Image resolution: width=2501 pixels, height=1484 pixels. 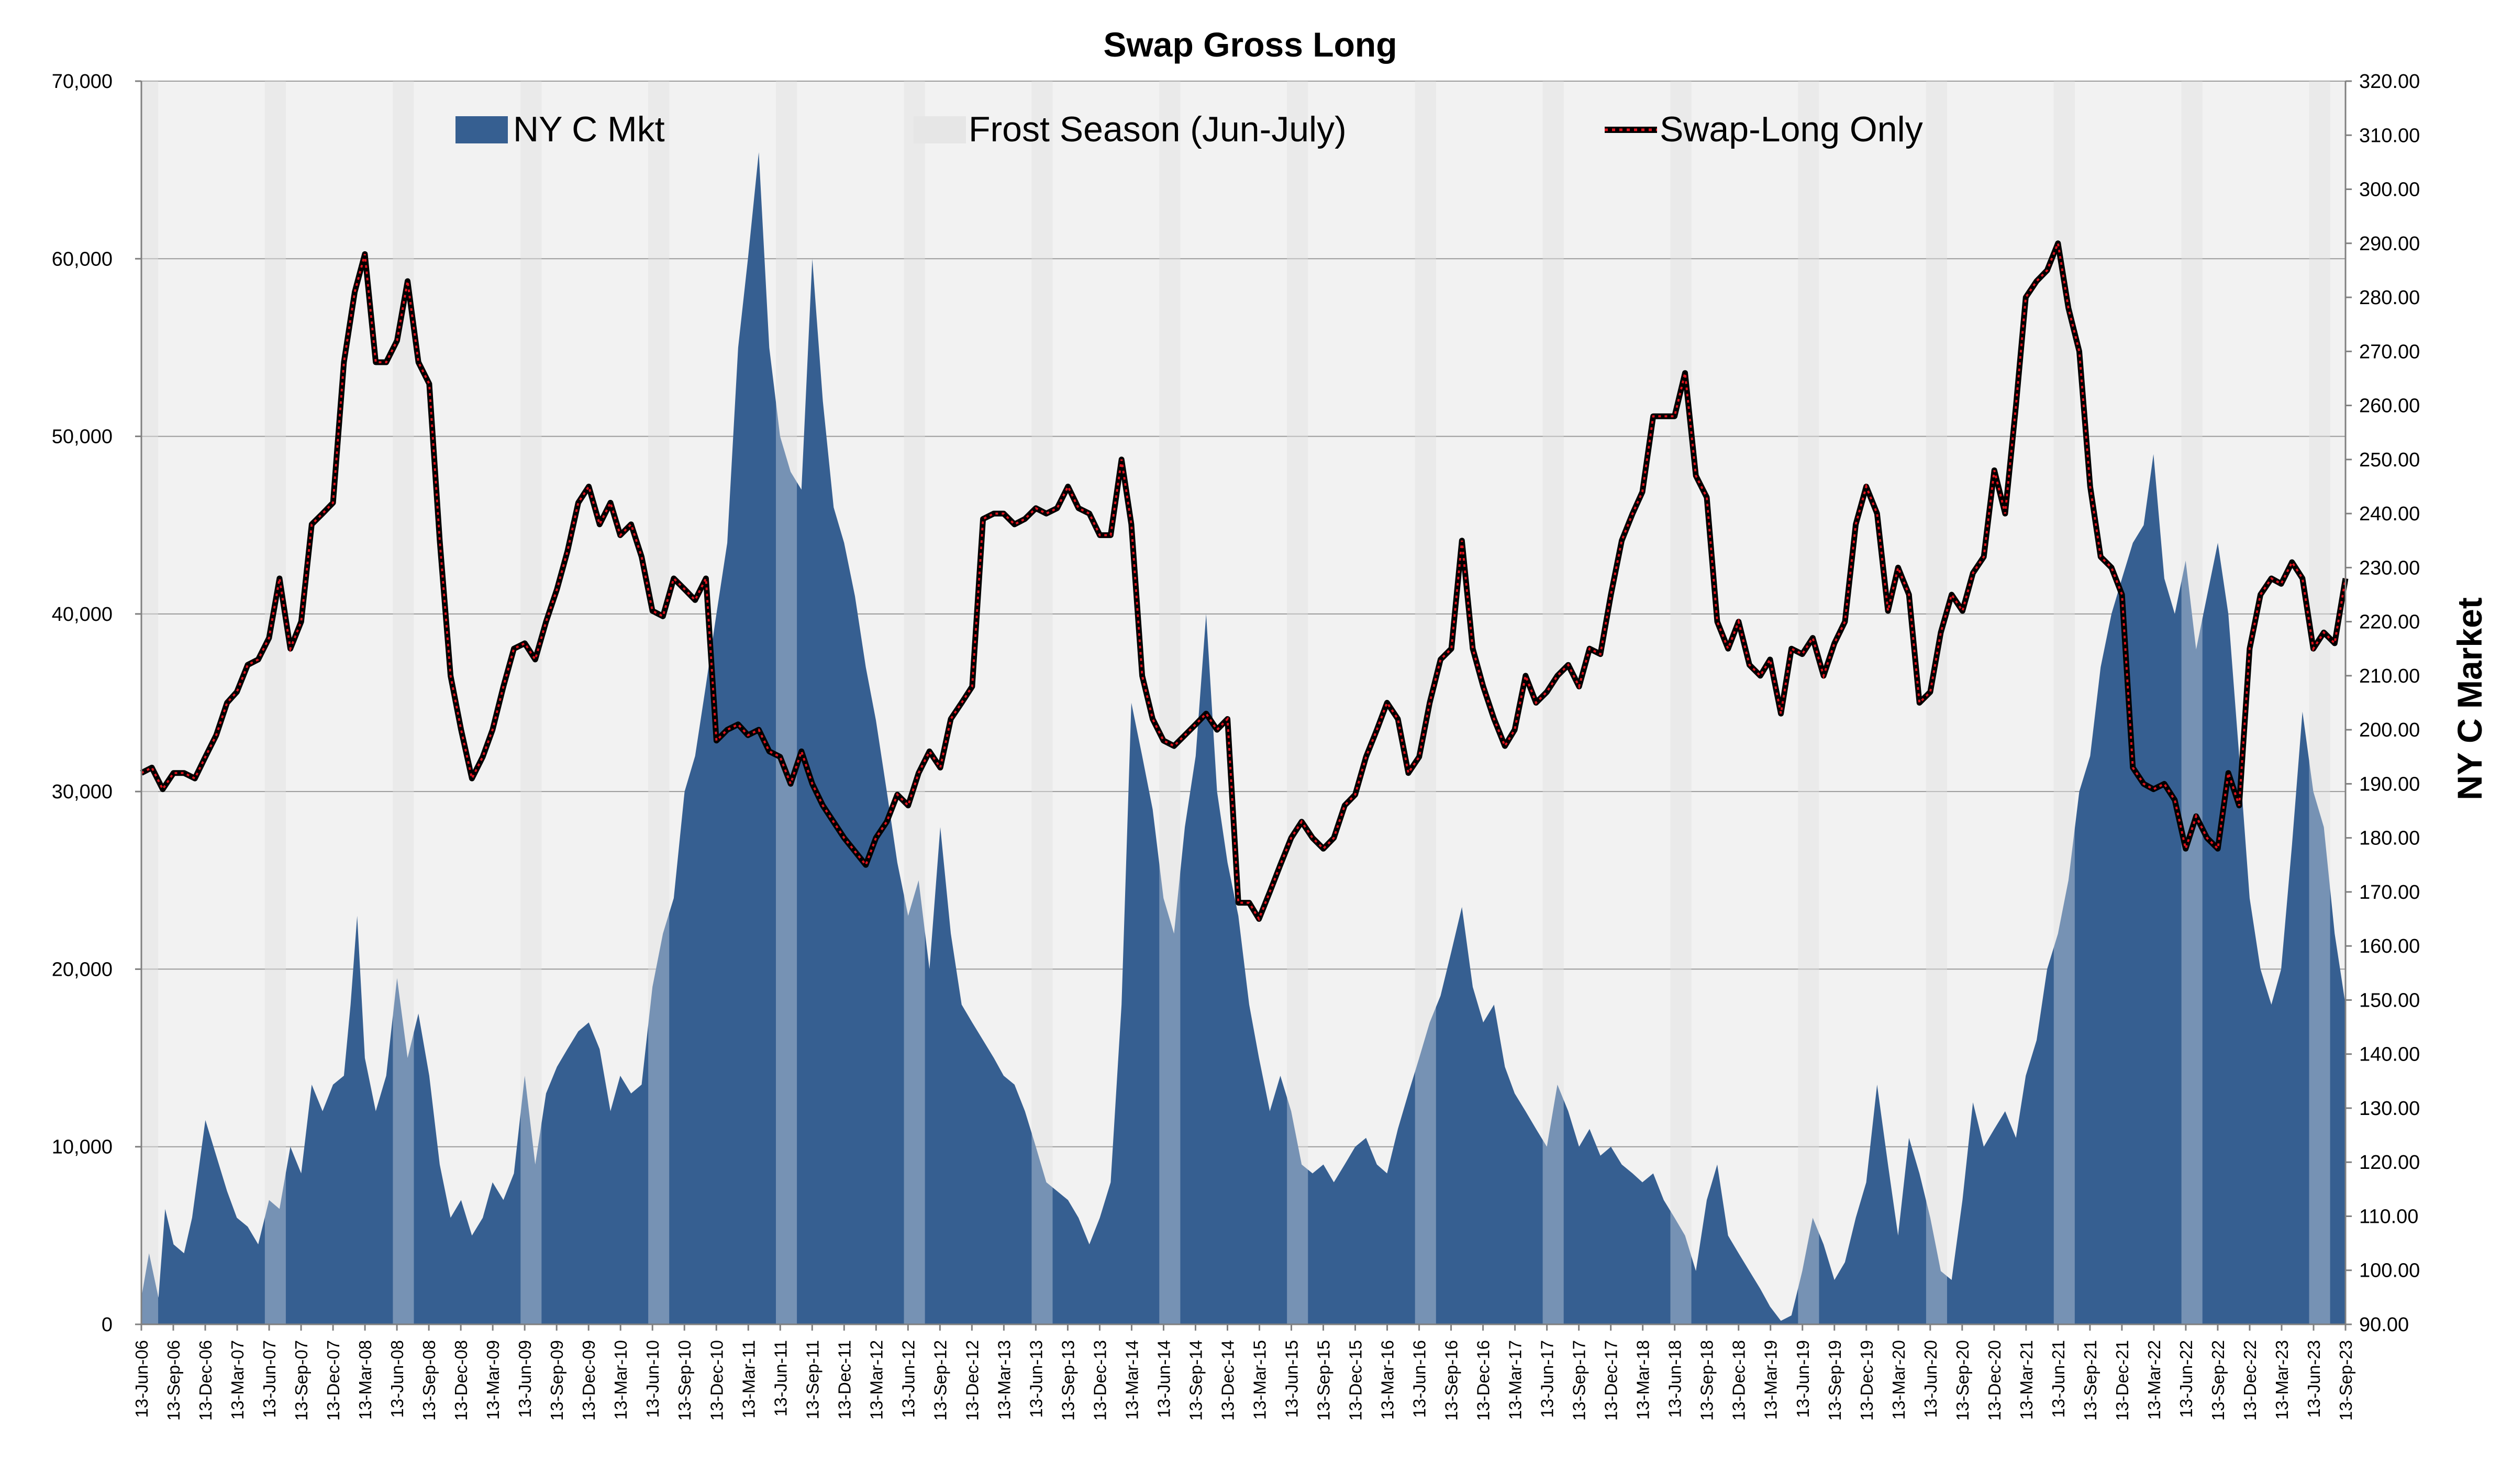 I want to click on frost-overlay-2011, so click(x=786, y=703).